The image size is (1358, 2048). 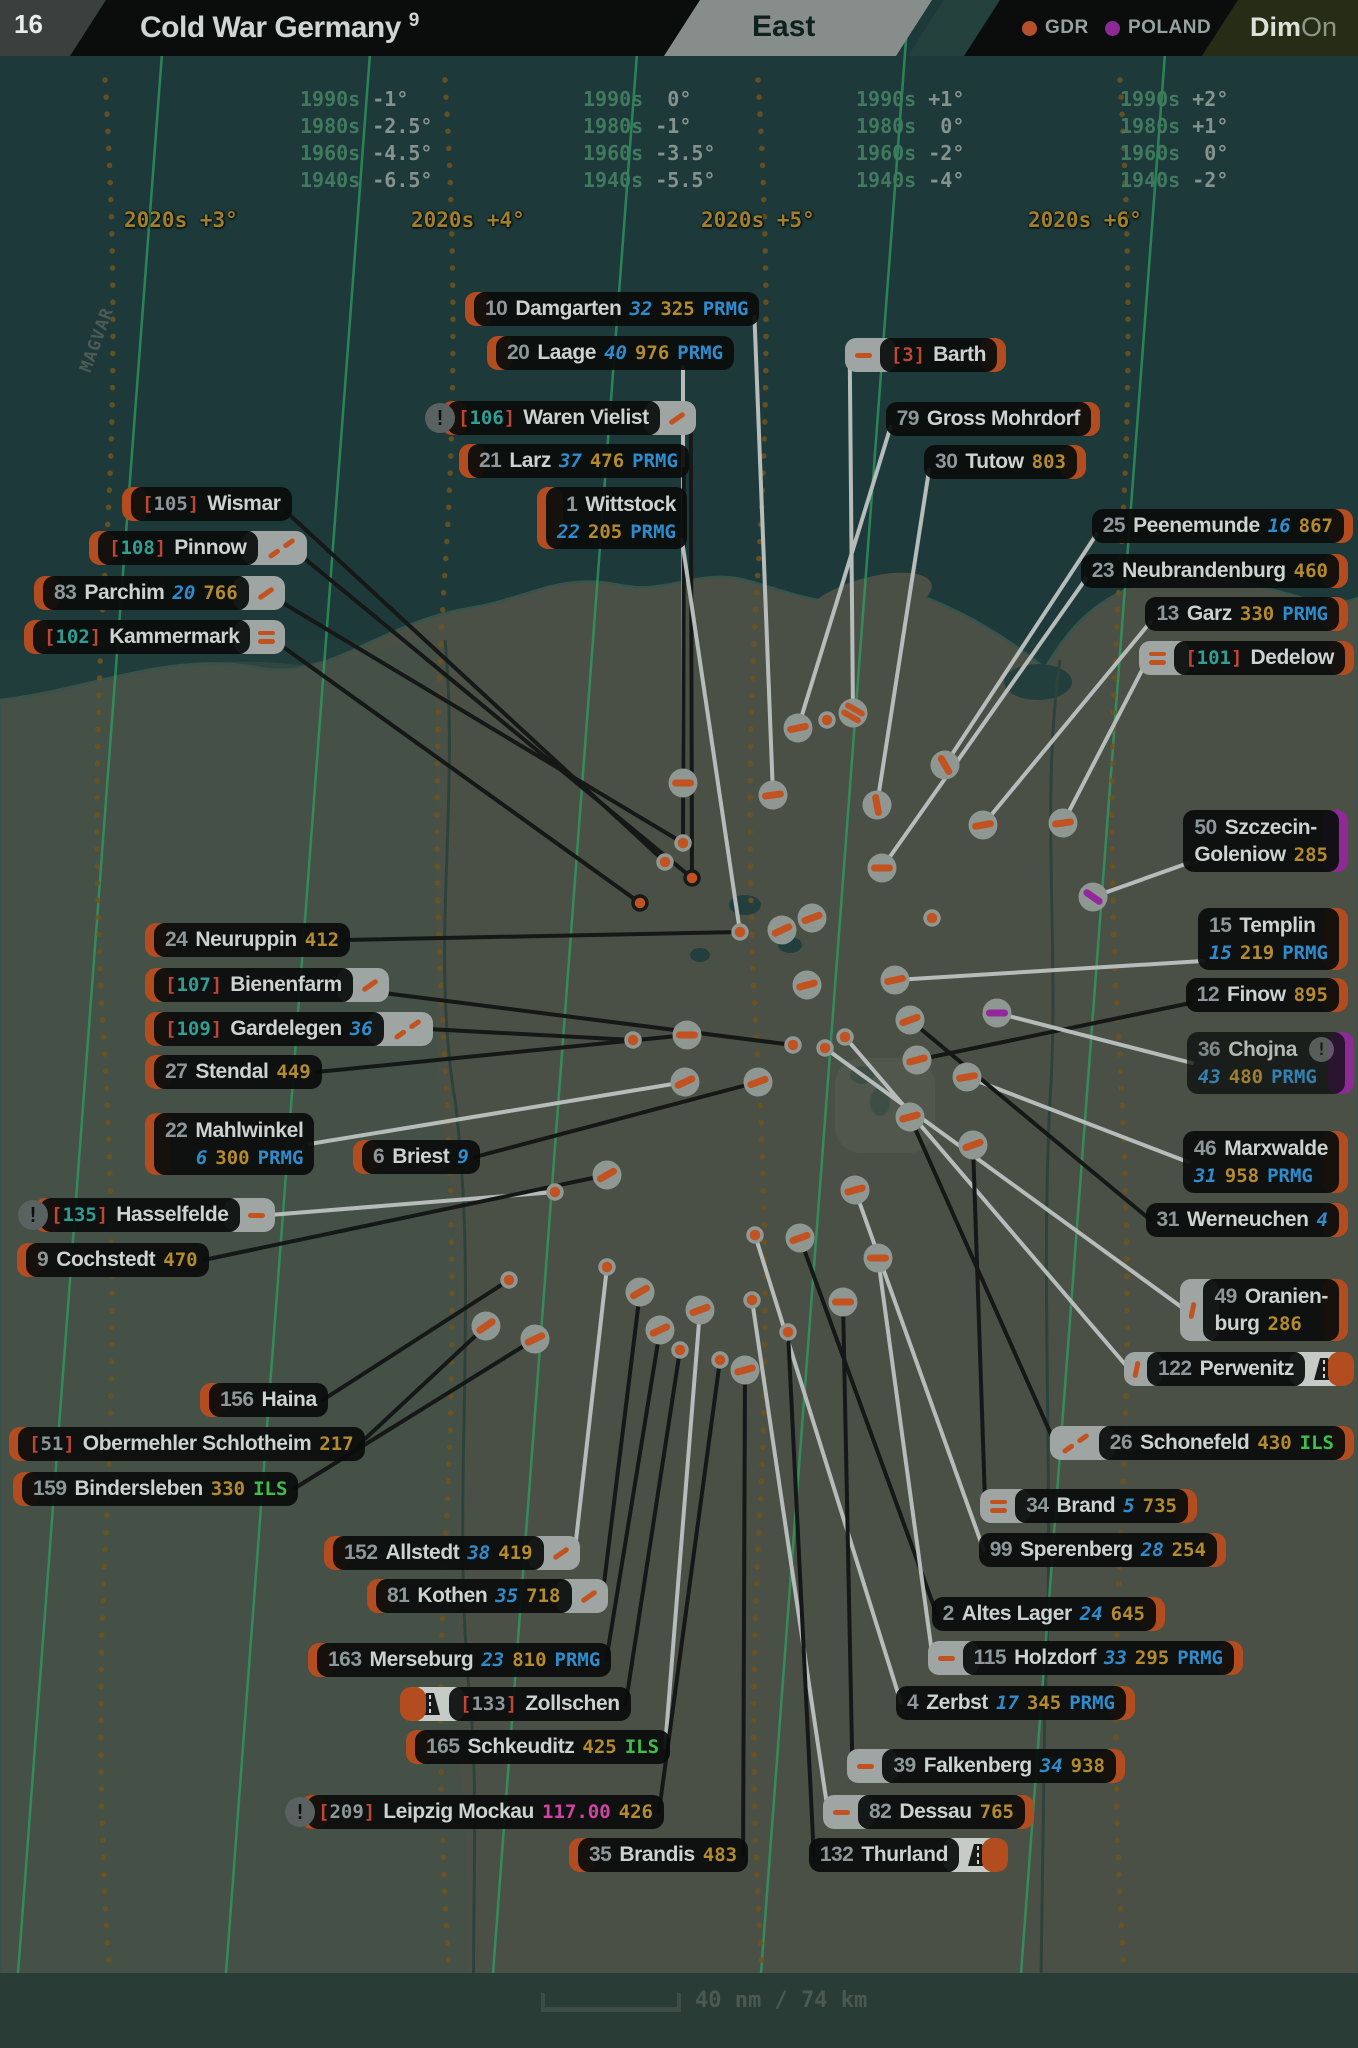 I want to click on airfield-label-stendal: 27 Stendal 449, so click(x=233, y=1072).